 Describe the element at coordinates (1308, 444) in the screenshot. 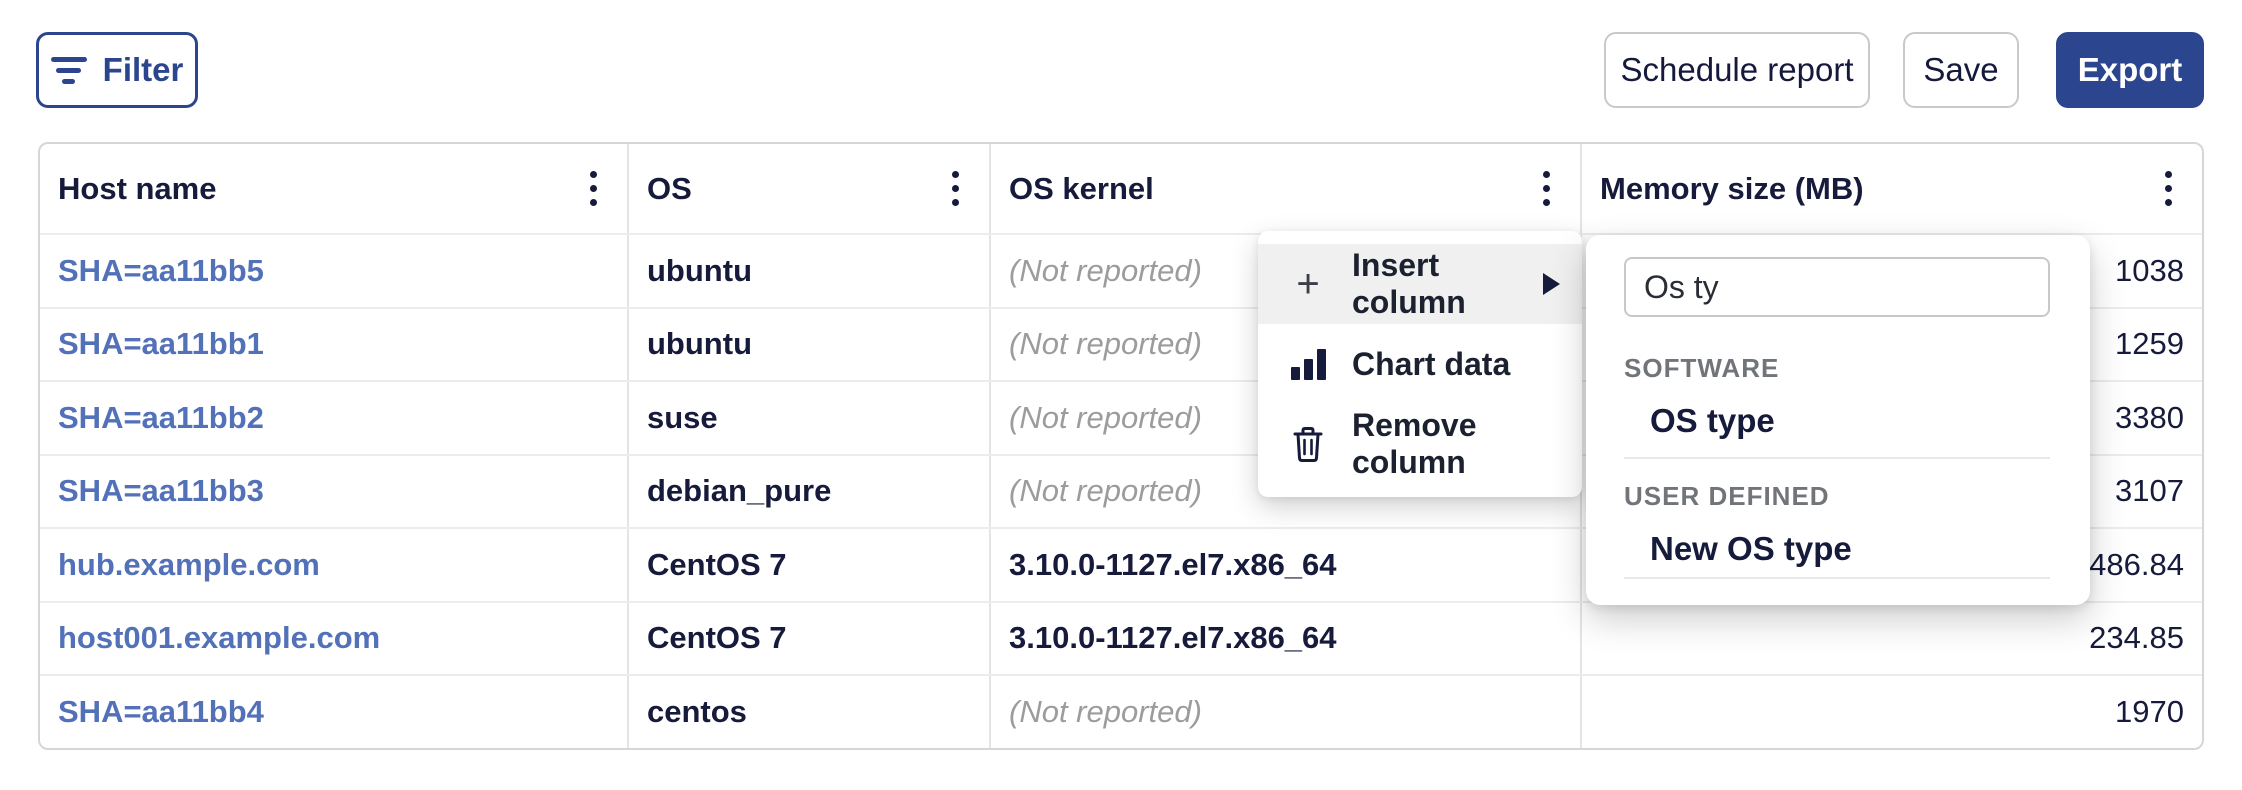

I see `trash-icon` at that location.